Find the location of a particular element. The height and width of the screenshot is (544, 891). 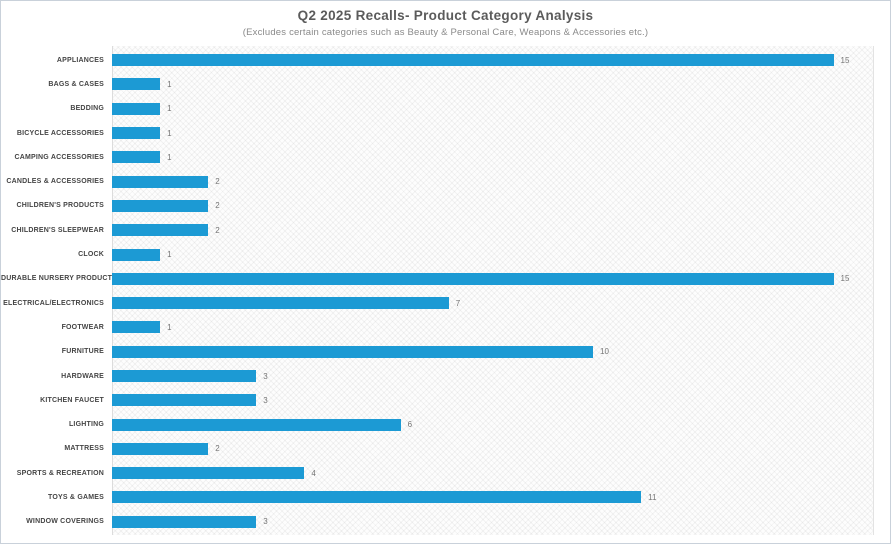

chart-row: FOOTWEAR 1 is located at coordinates (437, 327).